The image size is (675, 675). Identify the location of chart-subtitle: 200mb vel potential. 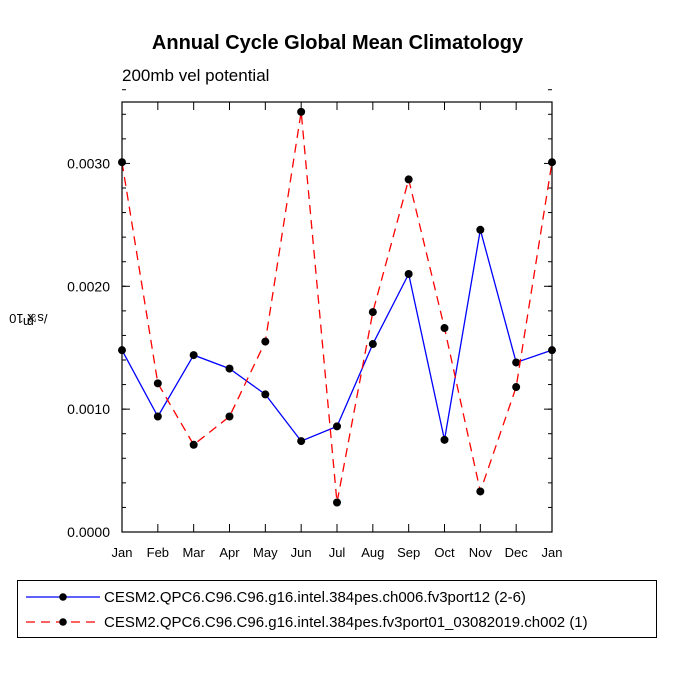
(196, 75).